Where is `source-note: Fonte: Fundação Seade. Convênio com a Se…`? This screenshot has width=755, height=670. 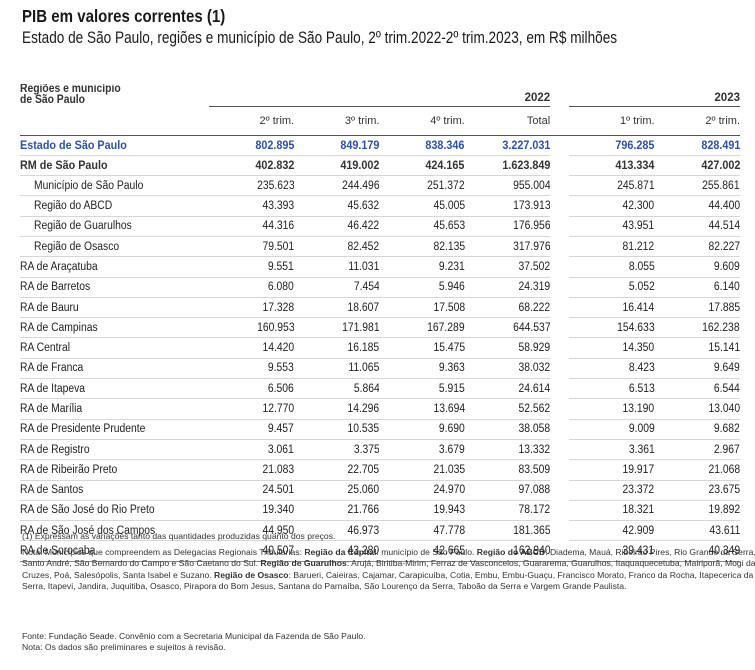
source-note: Fonte: Fundação Seade. Convênio com a Se… is located at coordinates (382, 642).